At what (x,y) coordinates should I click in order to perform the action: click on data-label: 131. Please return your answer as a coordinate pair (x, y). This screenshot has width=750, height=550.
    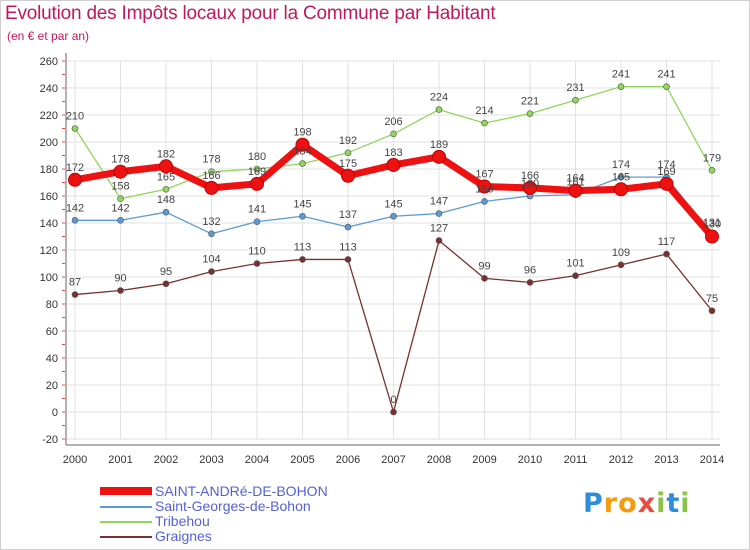
    Looking at the image, I should click on (712, 223).